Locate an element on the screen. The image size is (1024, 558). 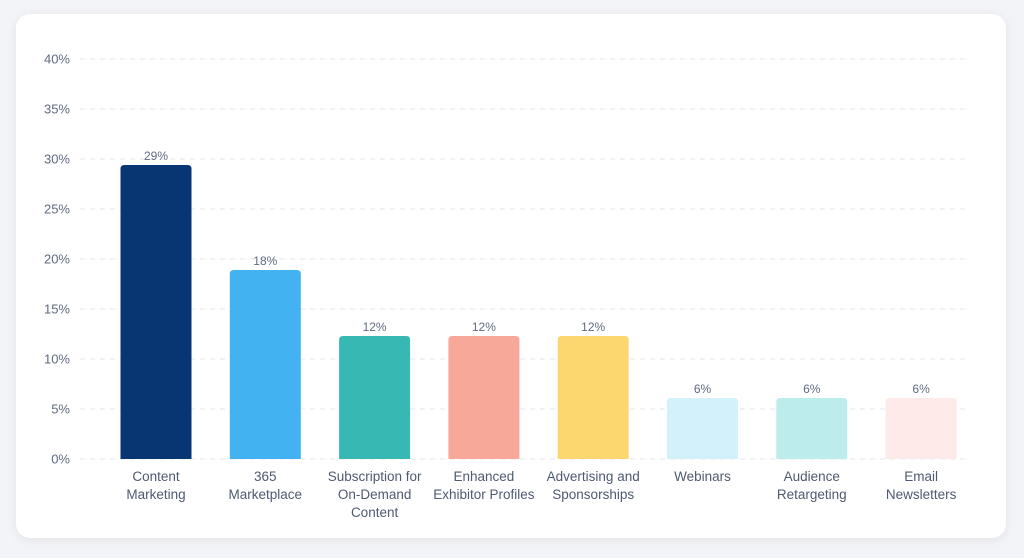
y-tick-label: 0% is located at coordinates (60, 459).